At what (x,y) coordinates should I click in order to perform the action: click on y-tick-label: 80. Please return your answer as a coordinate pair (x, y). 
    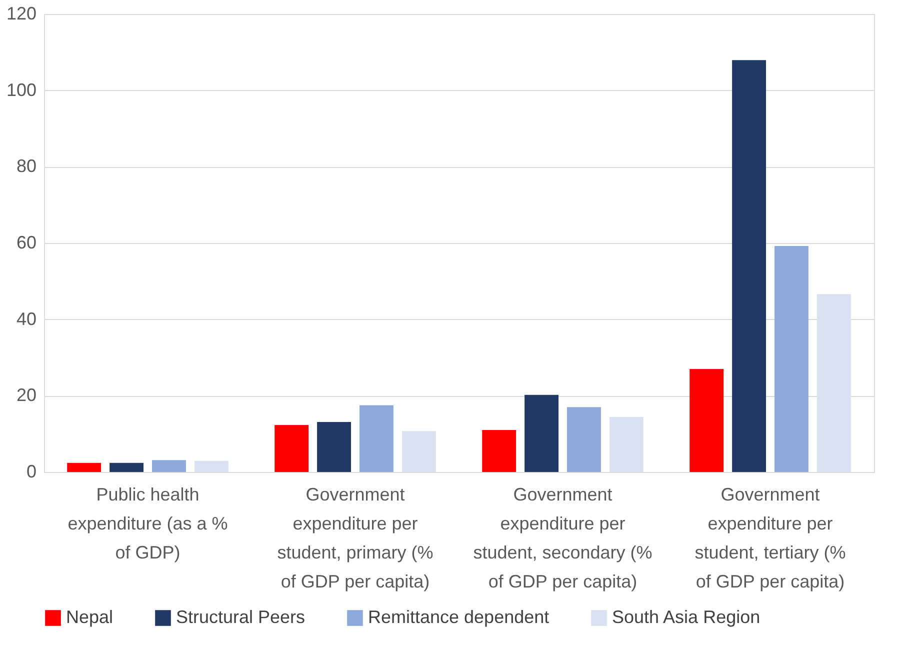
    Looking at the image, I should click on (26, 166).